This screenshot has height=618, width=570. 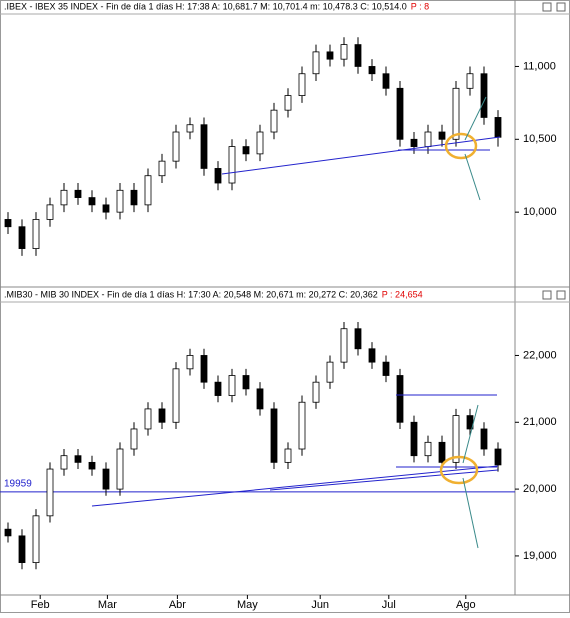 What do you see at coordinates (177, 605) in the screenshot?
I see `x-tick-label: Abr` at bounding box center [177, 605].